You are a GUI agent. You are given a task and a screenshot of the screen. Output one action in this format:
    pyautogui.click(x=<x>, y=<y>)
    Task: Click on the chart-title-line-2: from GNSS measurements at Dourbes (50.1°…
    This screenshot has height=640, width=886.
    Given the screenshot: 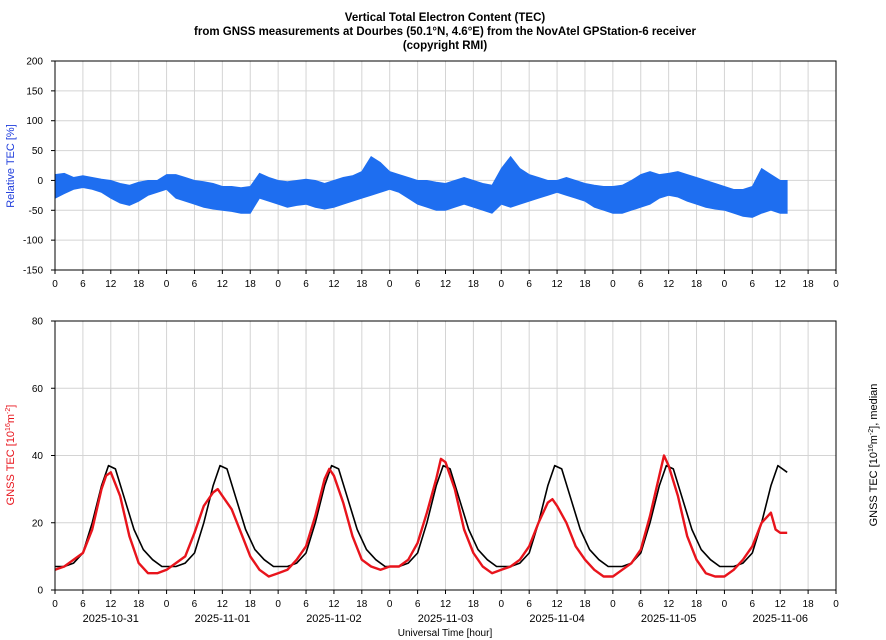 What is the action you would take?
    pyautogui.click(x=445, y=32)
    